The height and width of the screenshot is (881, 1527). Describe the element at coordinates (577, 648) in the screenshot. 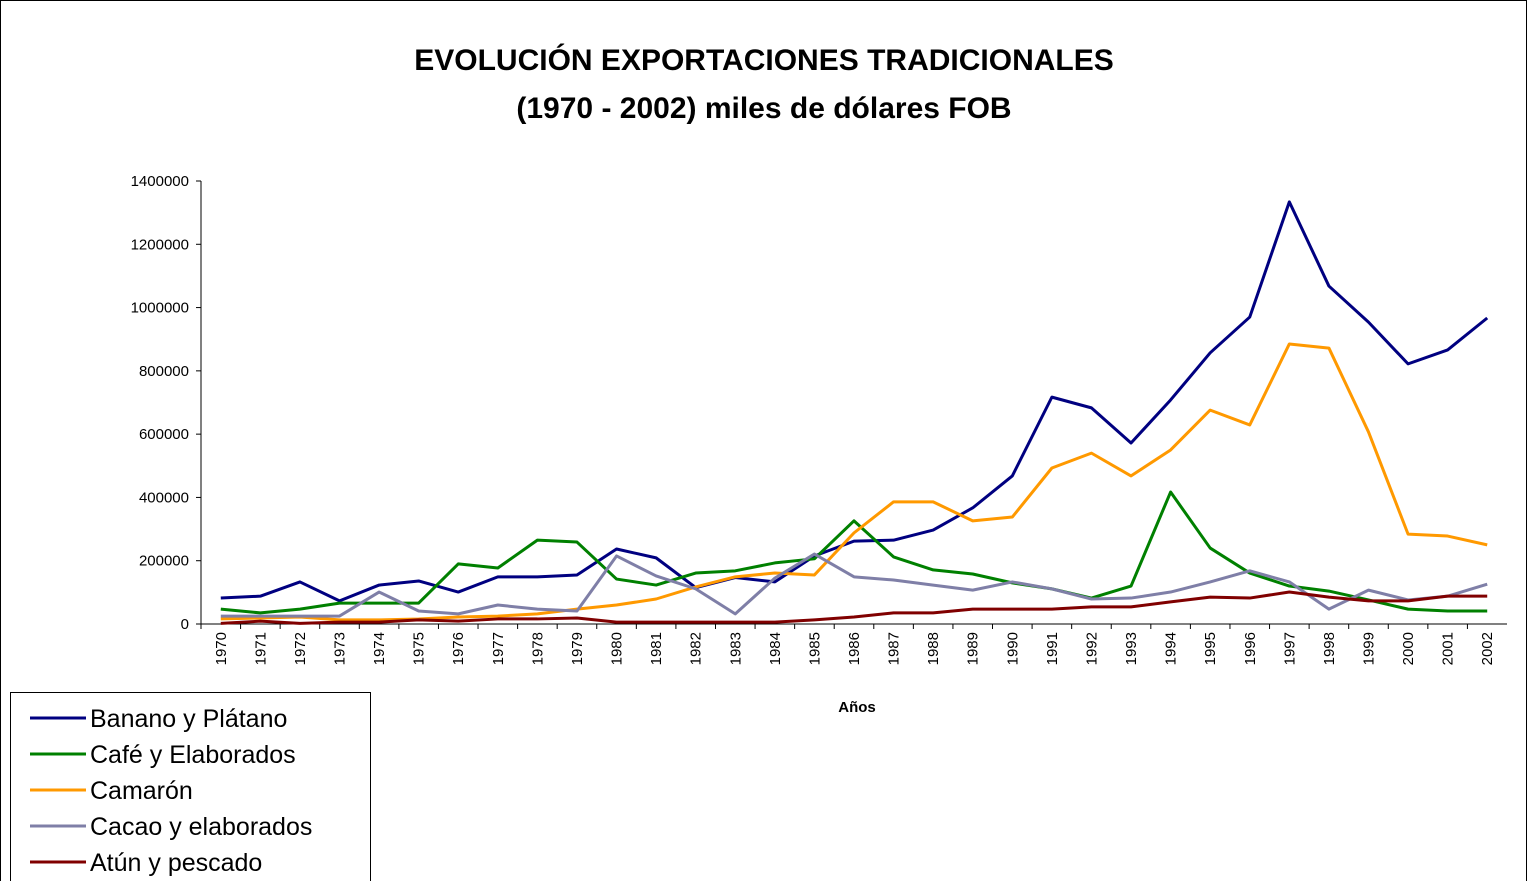

I see `x-tick-label: 1979` at that location.